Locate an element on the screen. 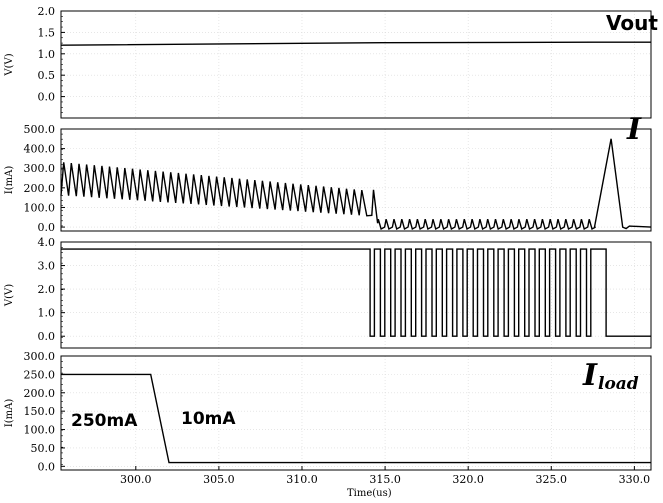  ytick-label-3-4: 0.0 is located at coordinates (47, 336).